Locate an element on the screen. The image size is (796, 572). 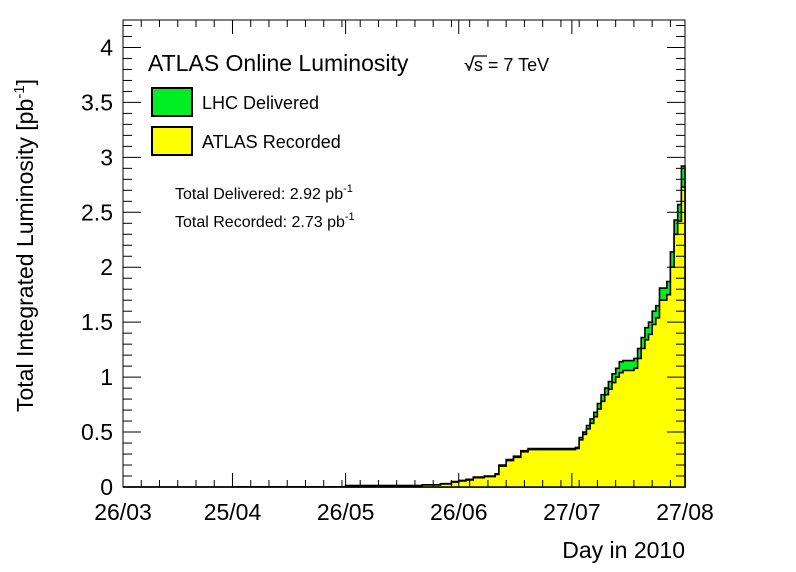
legend-label-delivered: LHC Delivered is located at coordinates (260, 103).